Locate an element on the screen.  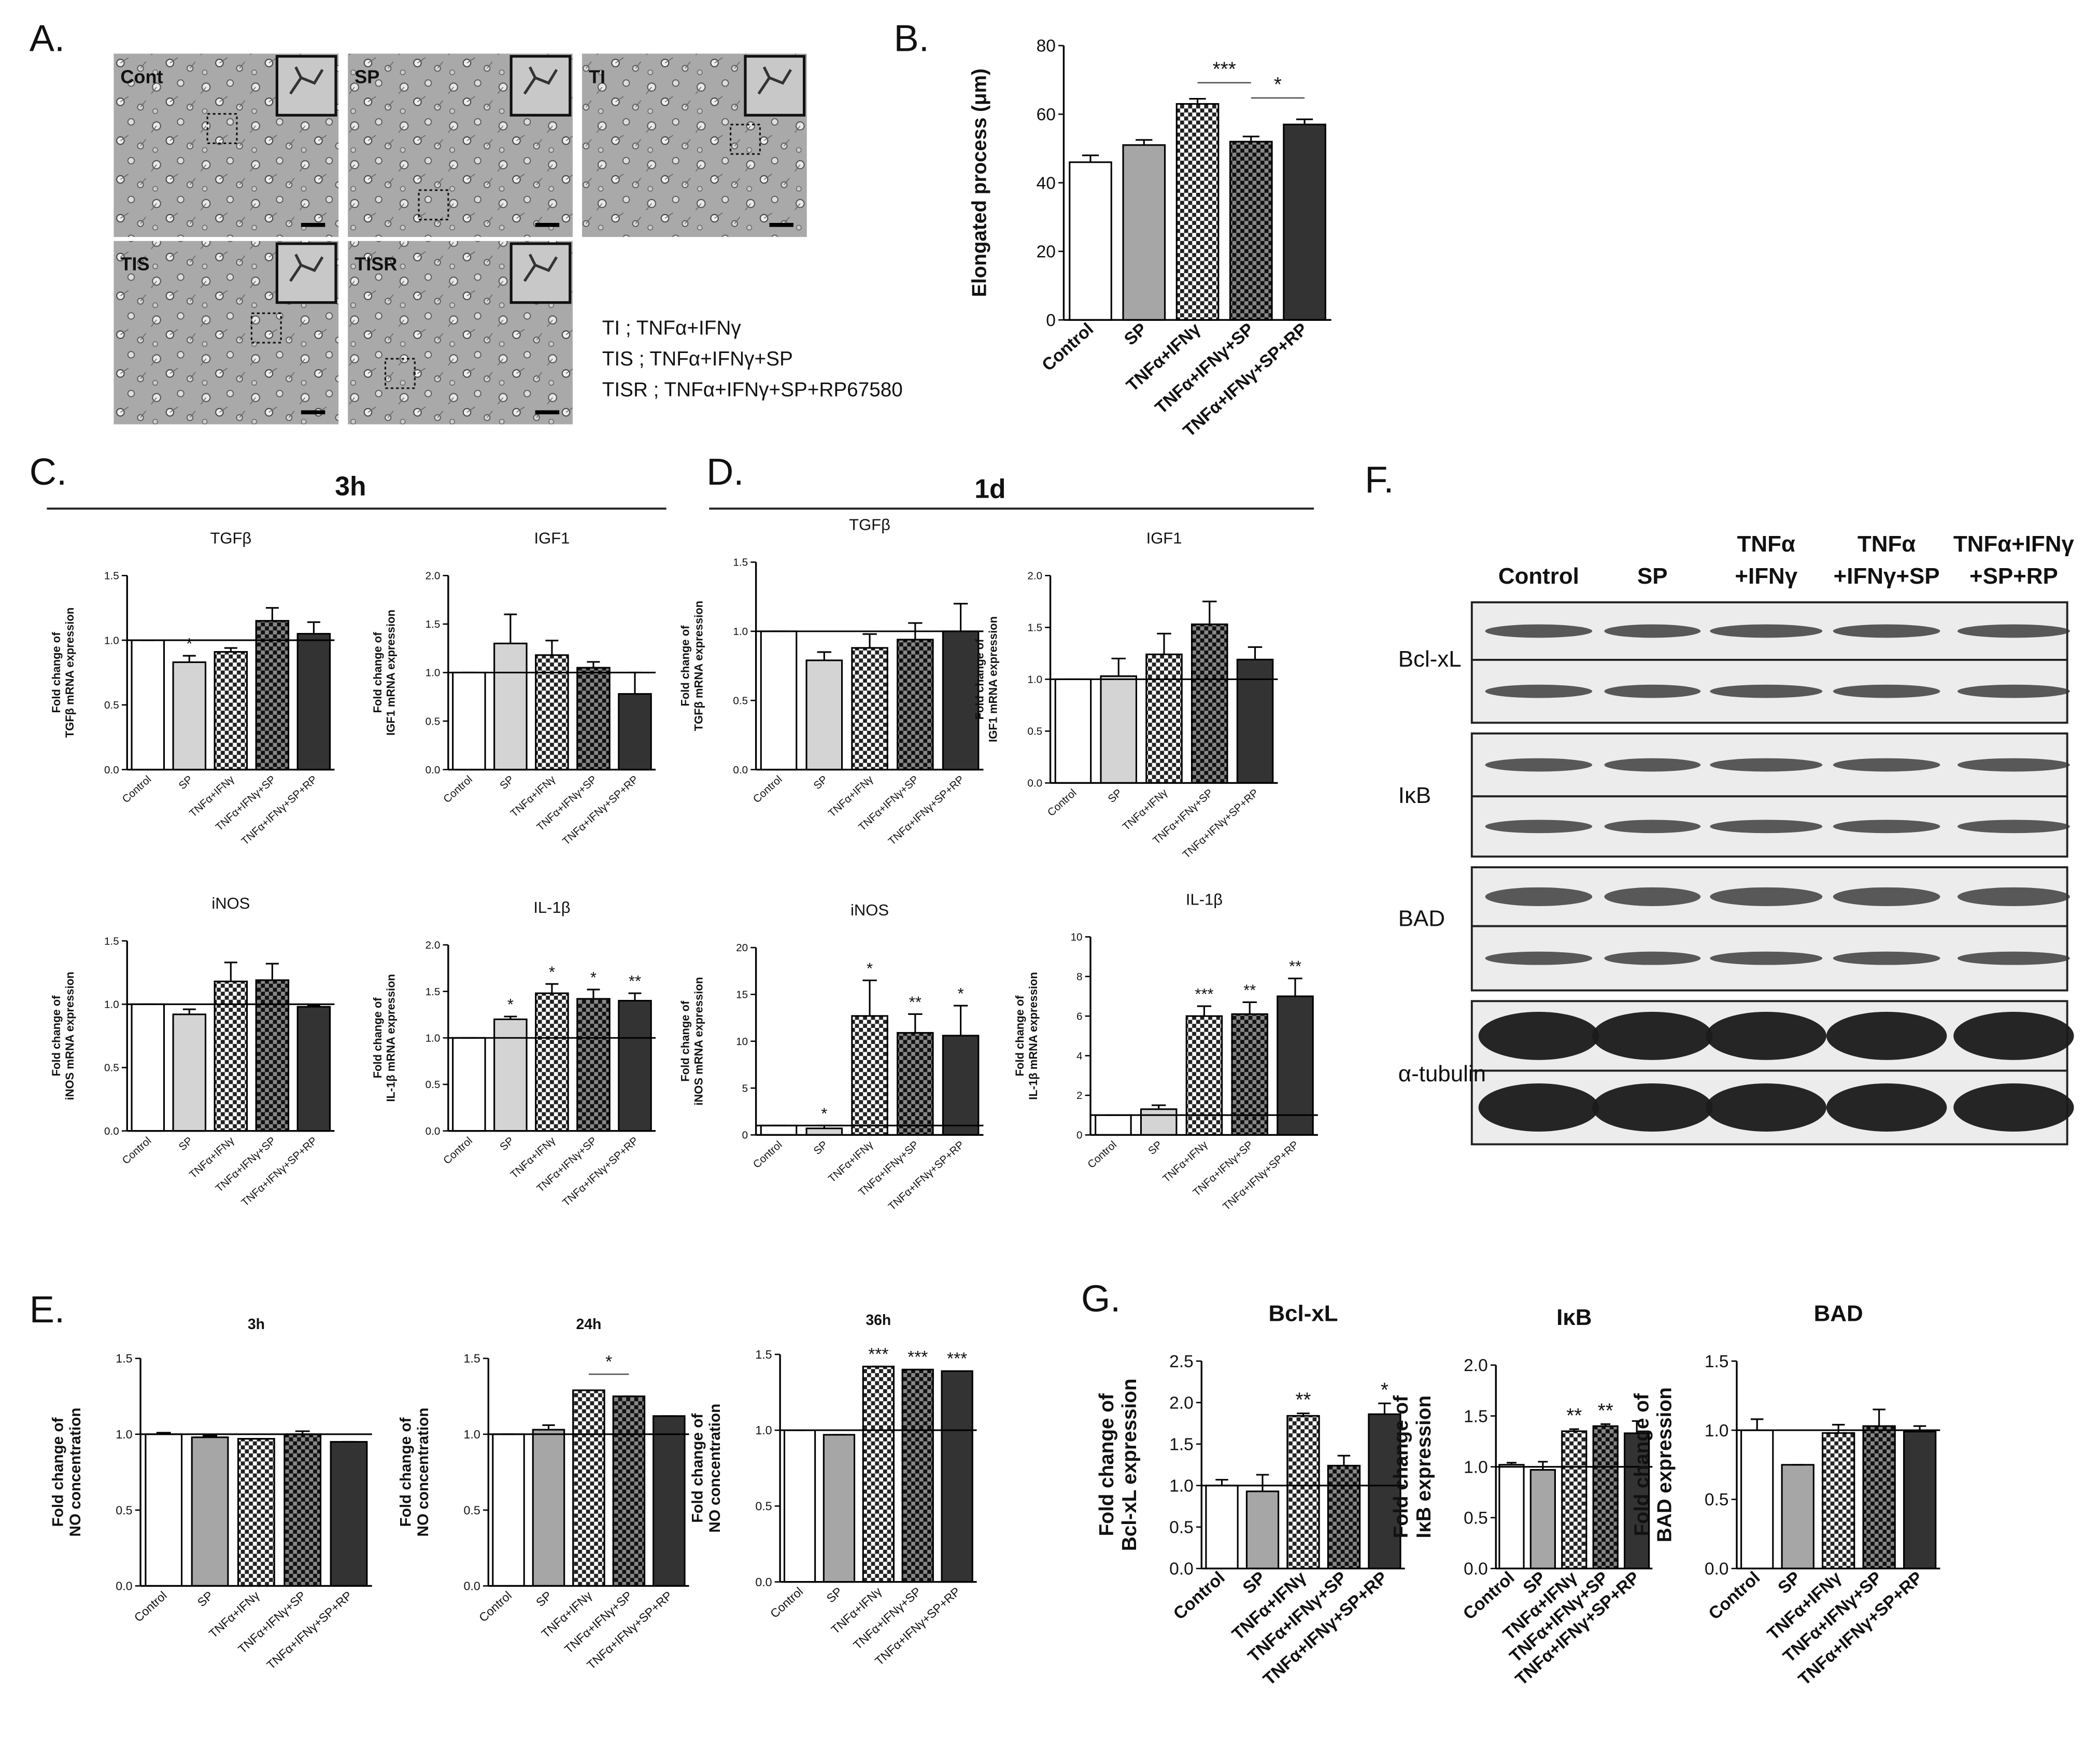
inset is located at coordinates (306, 86).